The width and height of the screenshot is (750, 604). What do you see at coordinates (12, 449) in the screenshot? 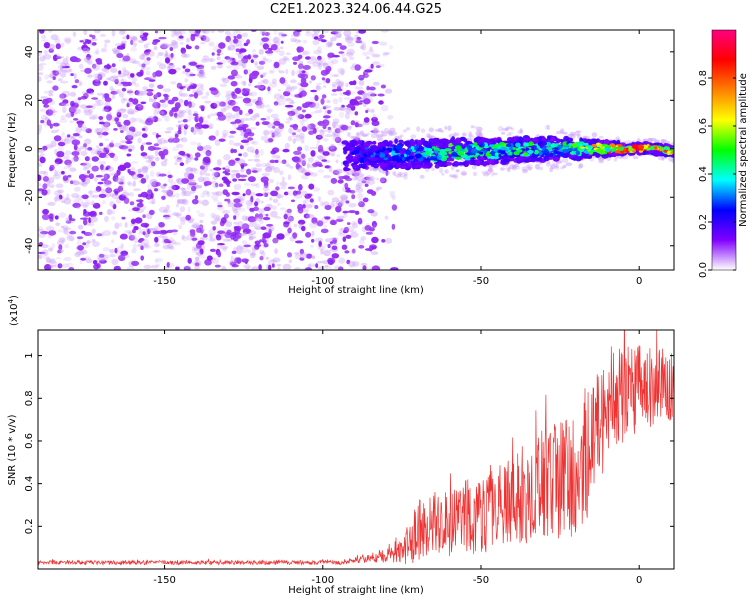
I see `snr-y-axis-label: SNR (10 * v/v)` at bounding box center [12, 449].